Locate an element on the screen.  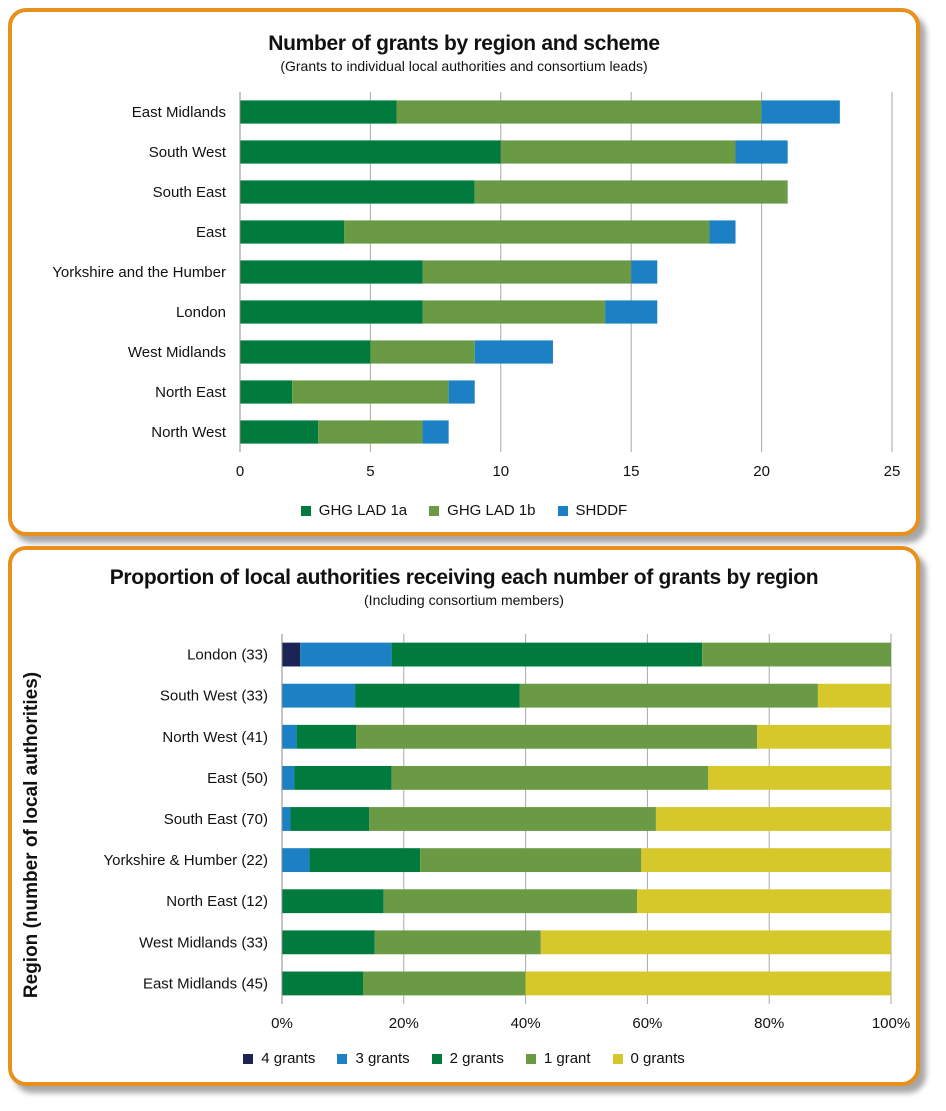
legend-label: 1 grant is located at coordinates (567, 1058).